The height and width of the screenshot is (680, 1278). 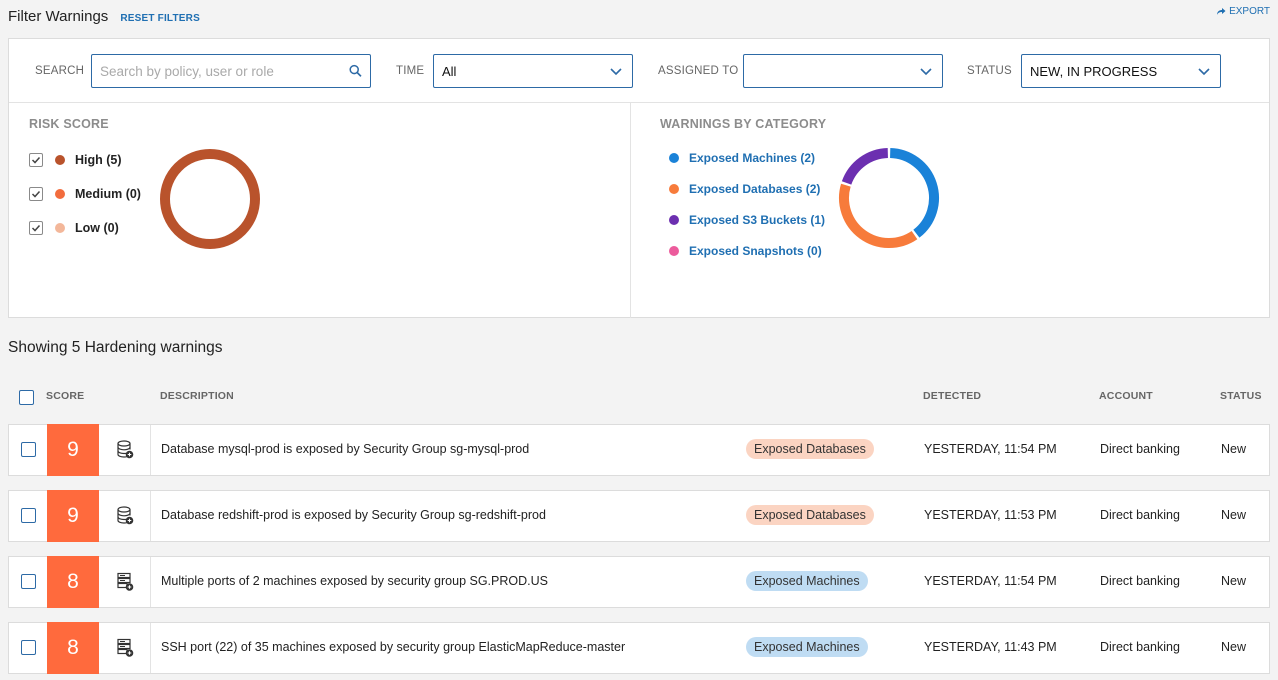 I want to click on time-value: All, so click(x=449, y=71).